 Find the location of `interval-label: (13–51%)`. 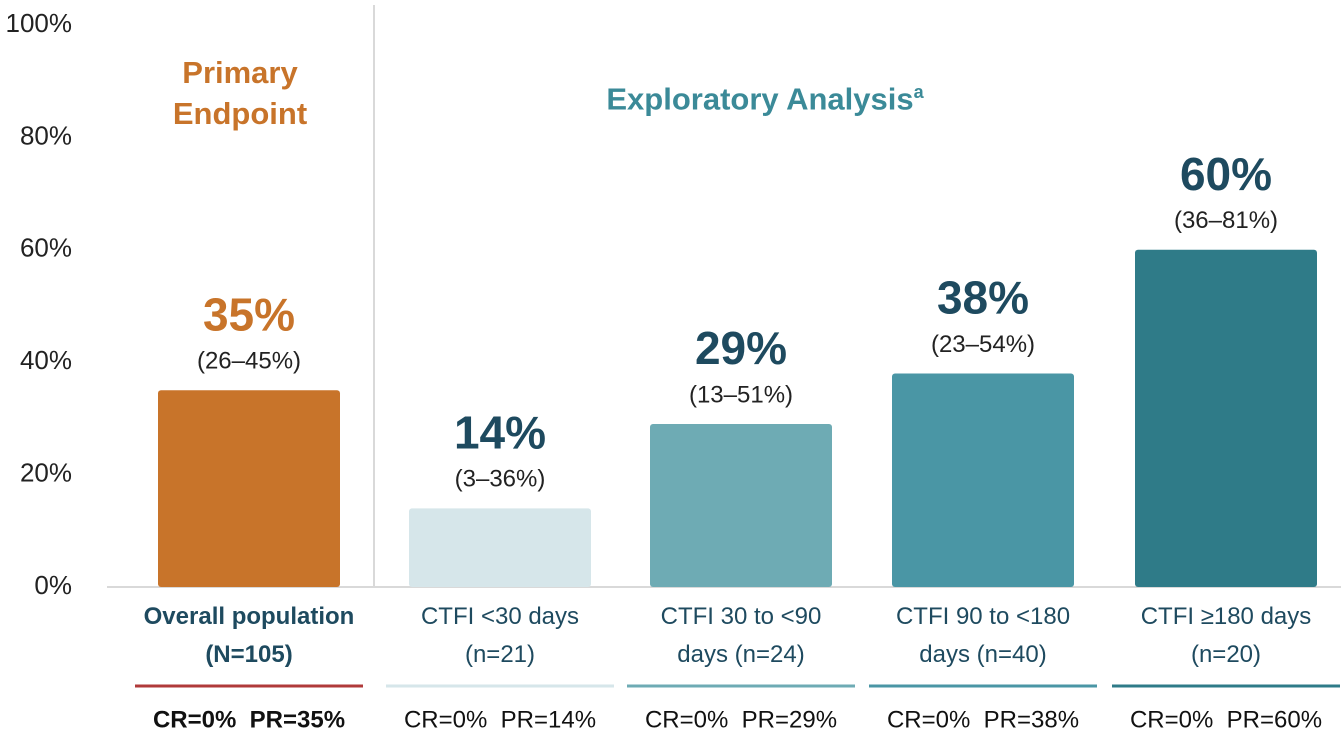

interval-label: (13–51%) is located at coordinates (741, 394).